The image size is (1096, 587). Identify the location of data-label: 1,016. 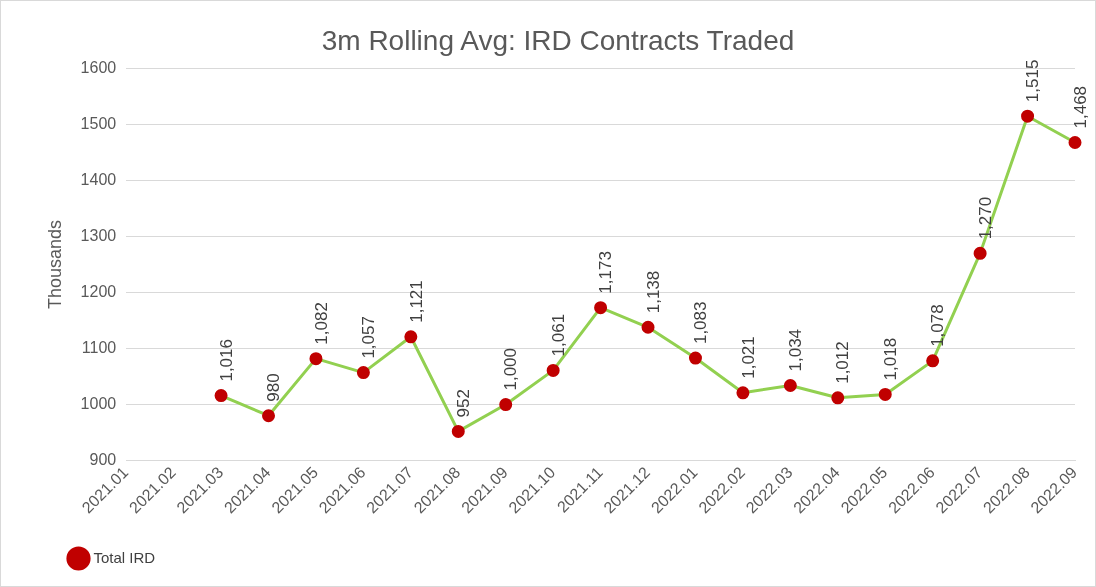
(226, 360).